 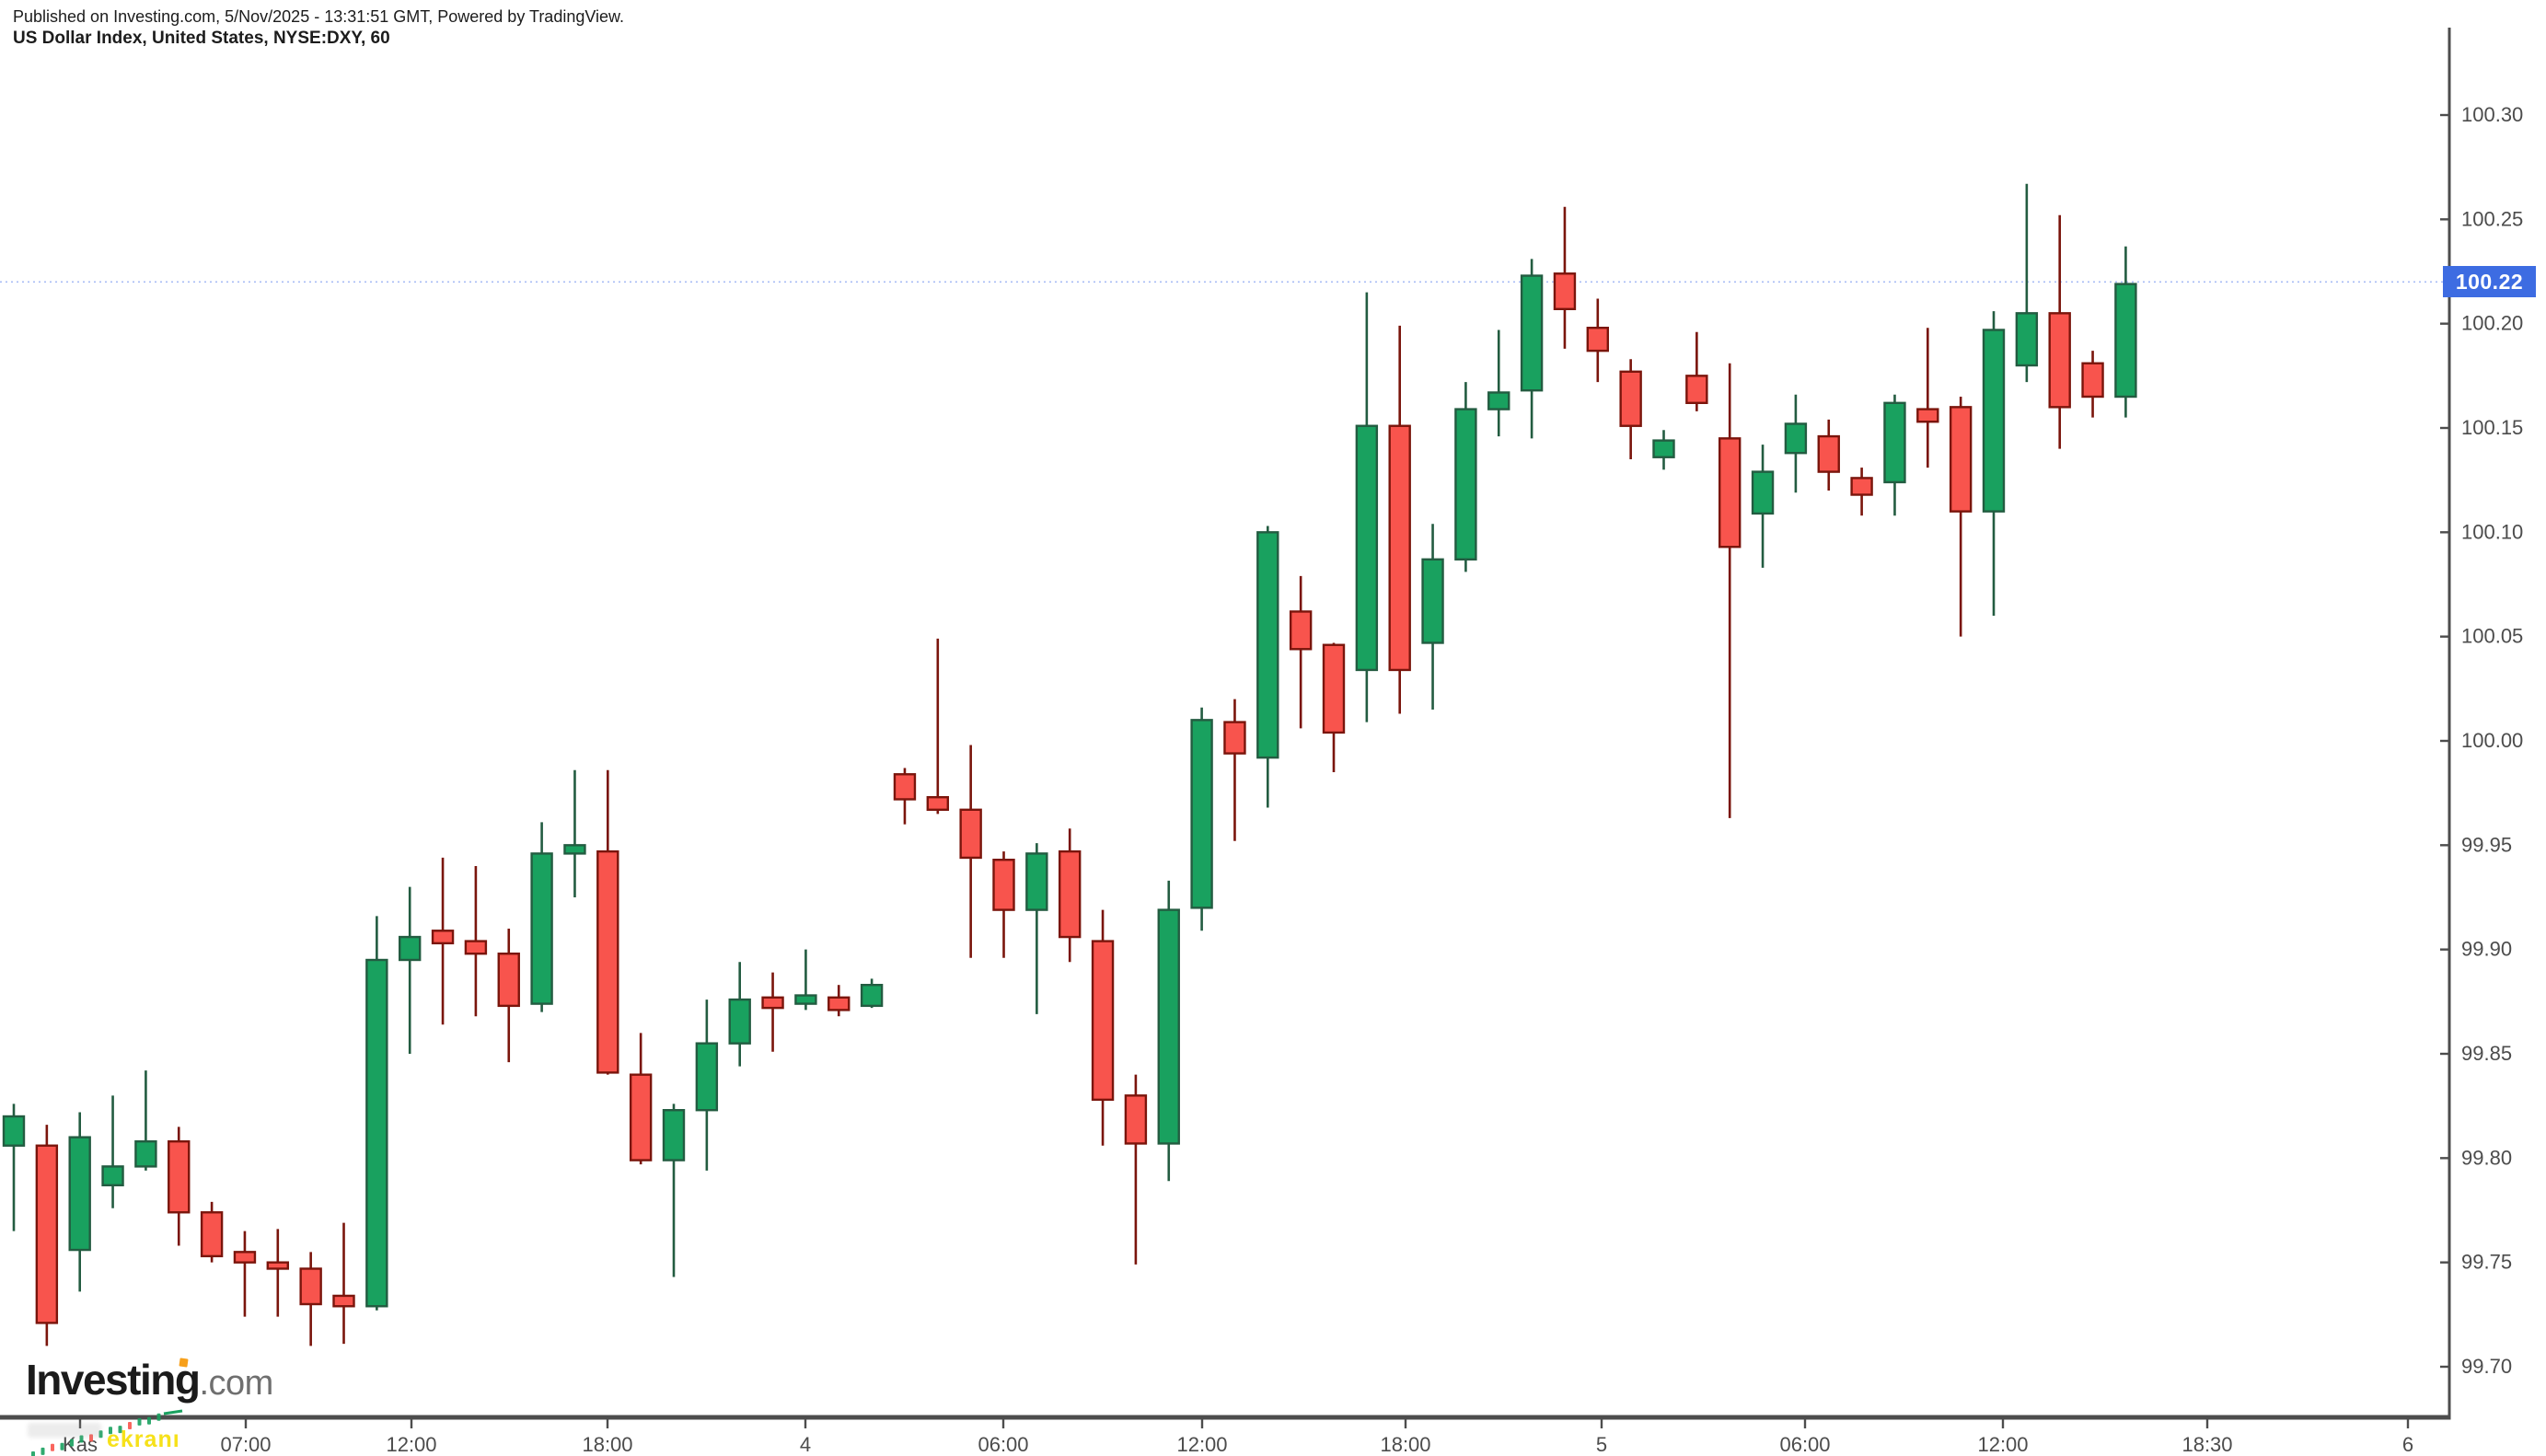 What do you see at coordinates (149, 1379) in the screenshot?
I see `investing-logo: Investing.com` at bounding box center [149, 1379].